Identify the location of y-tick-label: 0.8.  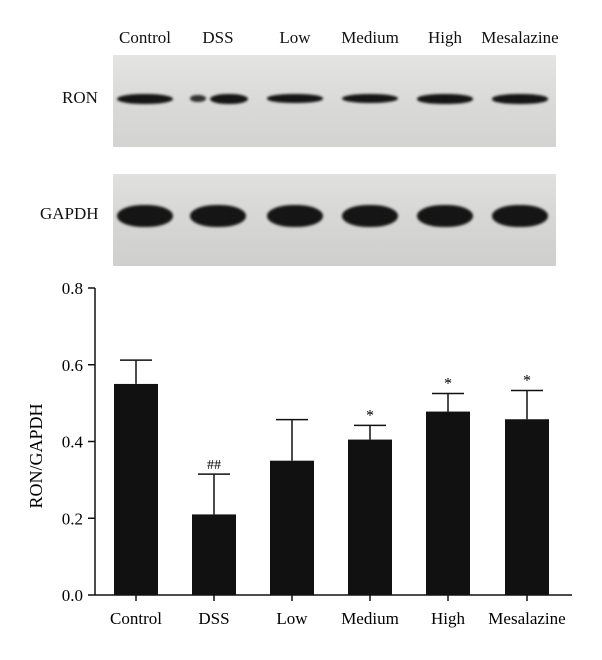
(72, 289).